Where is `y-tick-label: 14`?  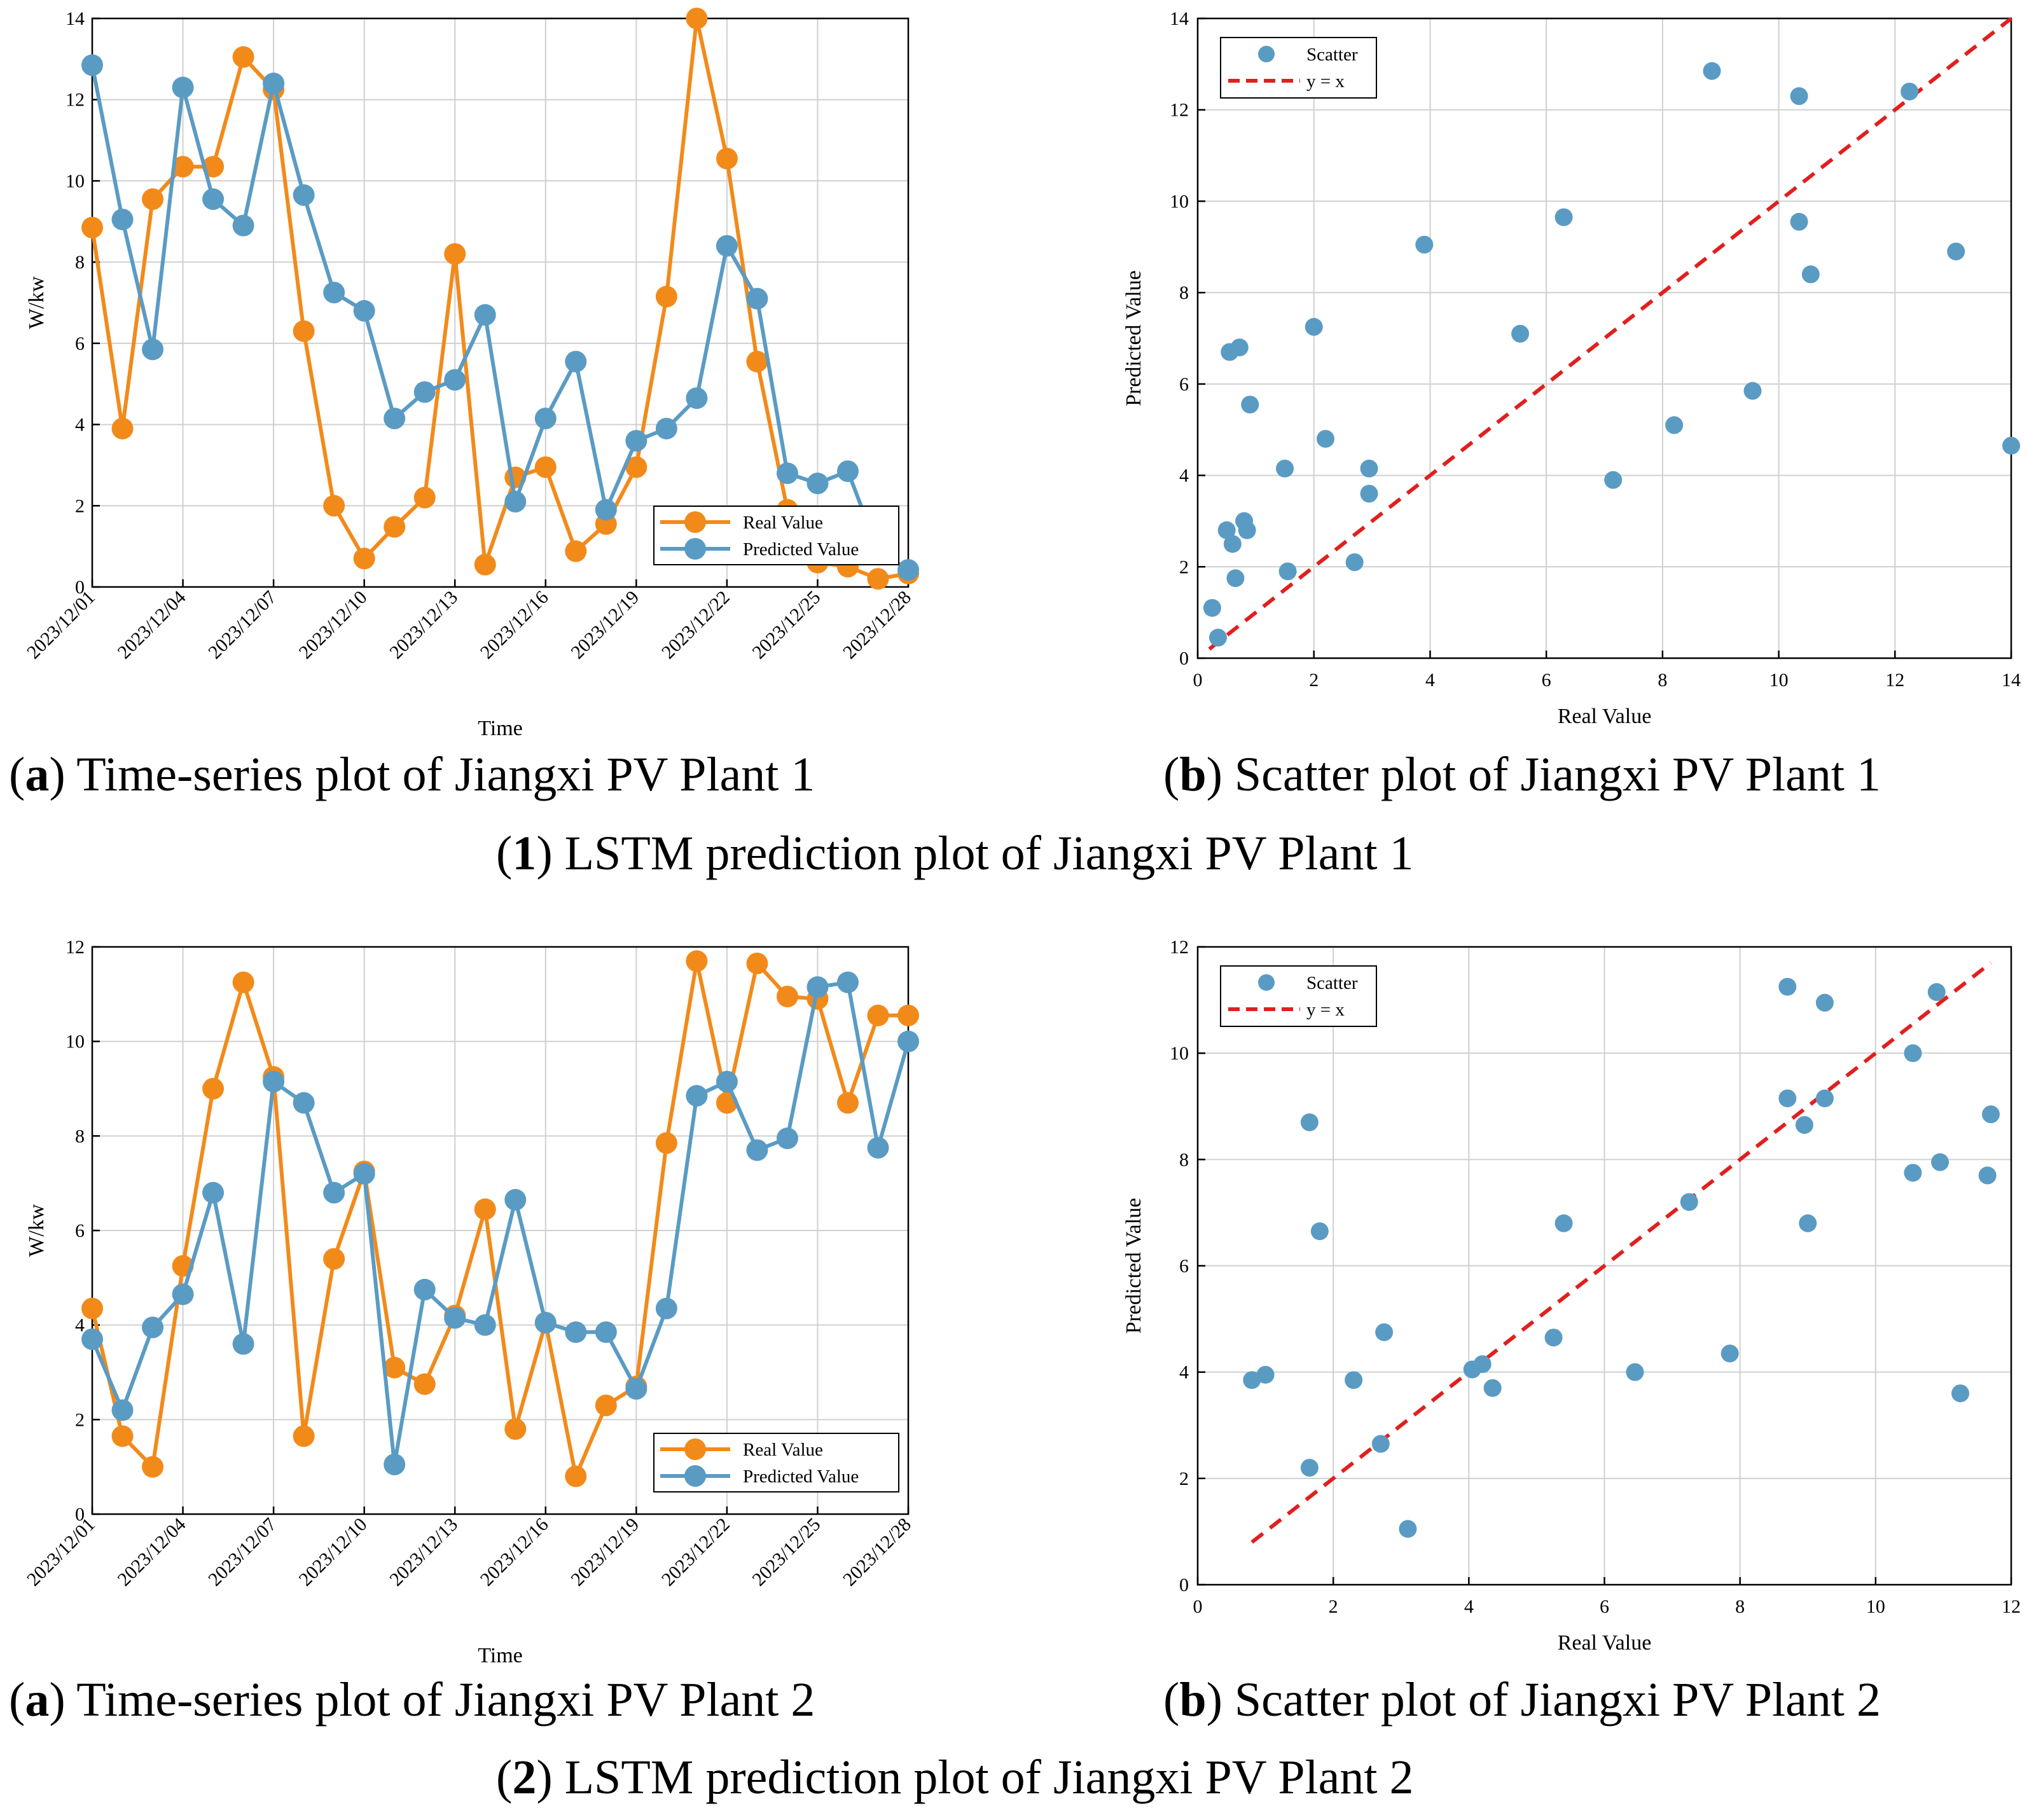
y-tick-label: 14 is located at coordinates (75, 18).